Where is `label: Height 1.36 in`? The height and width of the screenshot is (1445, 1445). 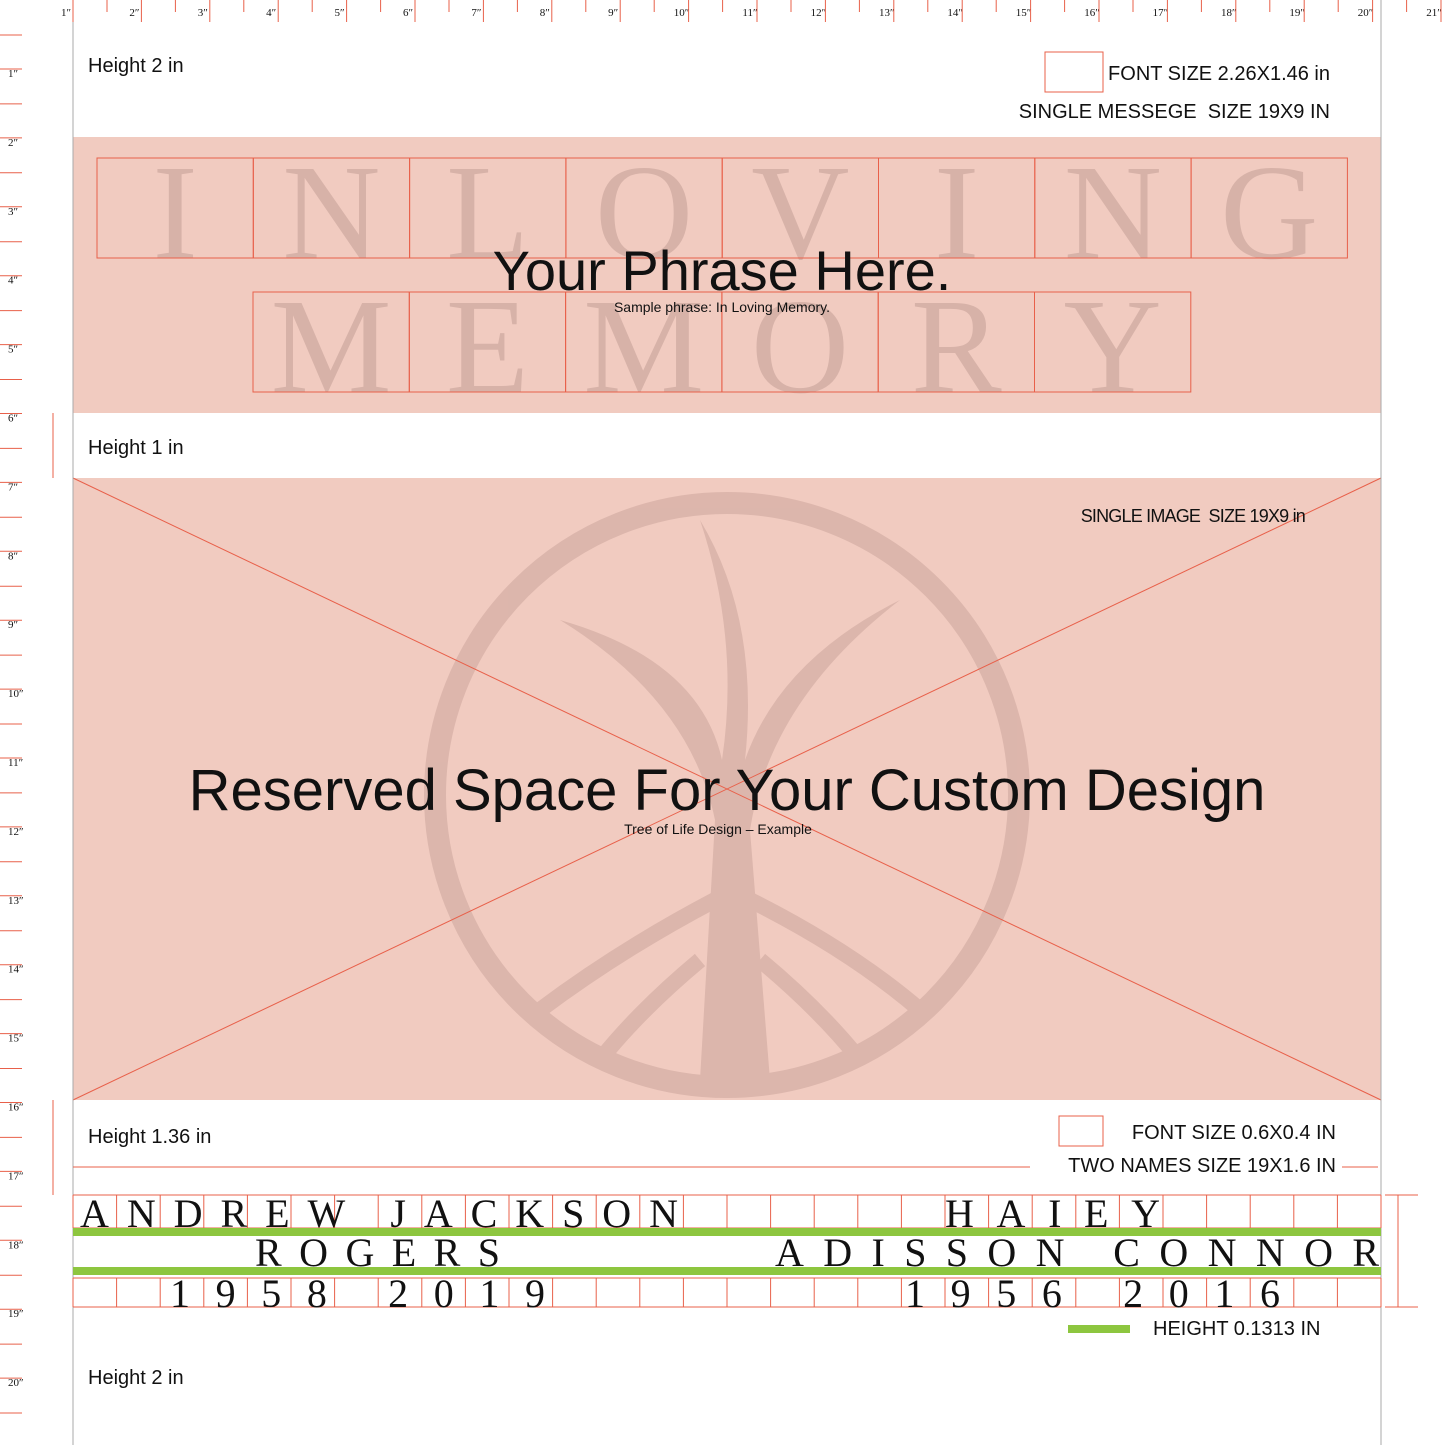
label: Height 1.36 in is located at coordinates (149, 1137).